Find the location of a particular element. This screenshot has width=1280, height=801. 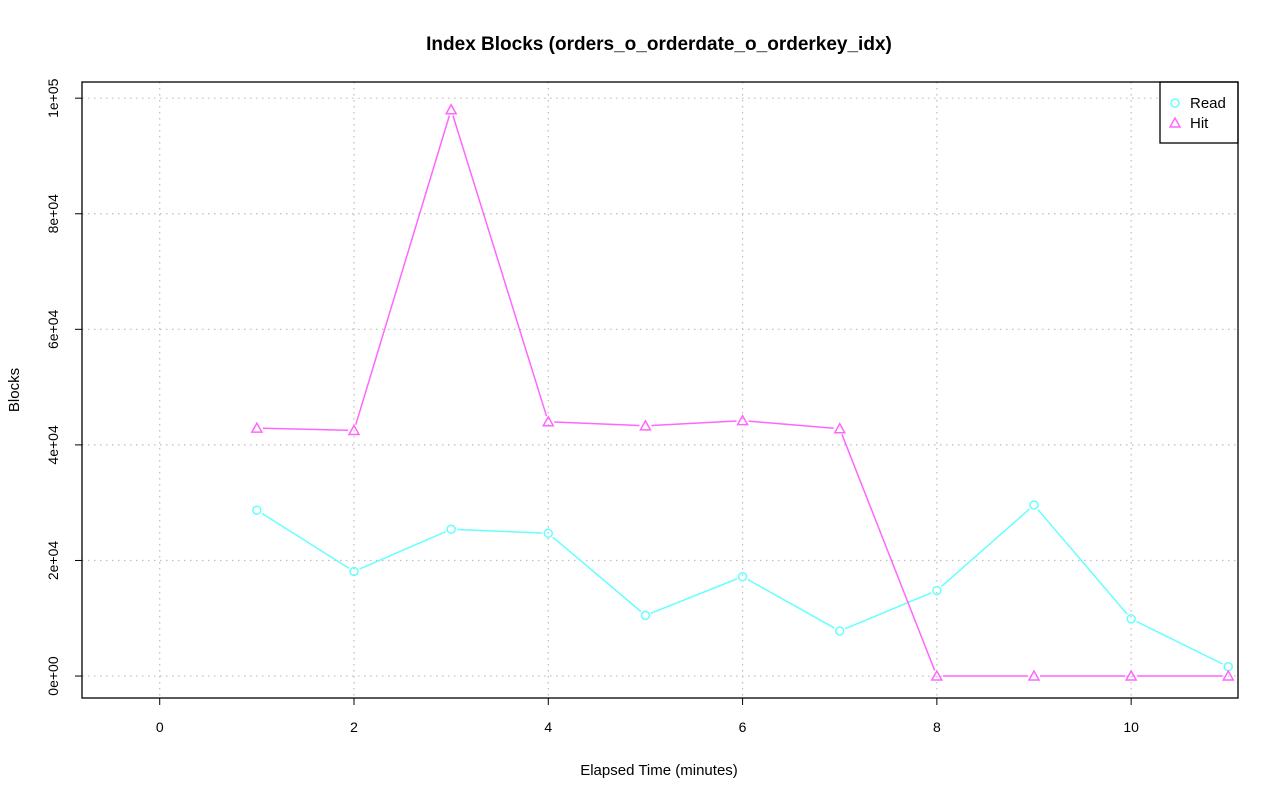

legend-box is located at coordinates (1199, 112).